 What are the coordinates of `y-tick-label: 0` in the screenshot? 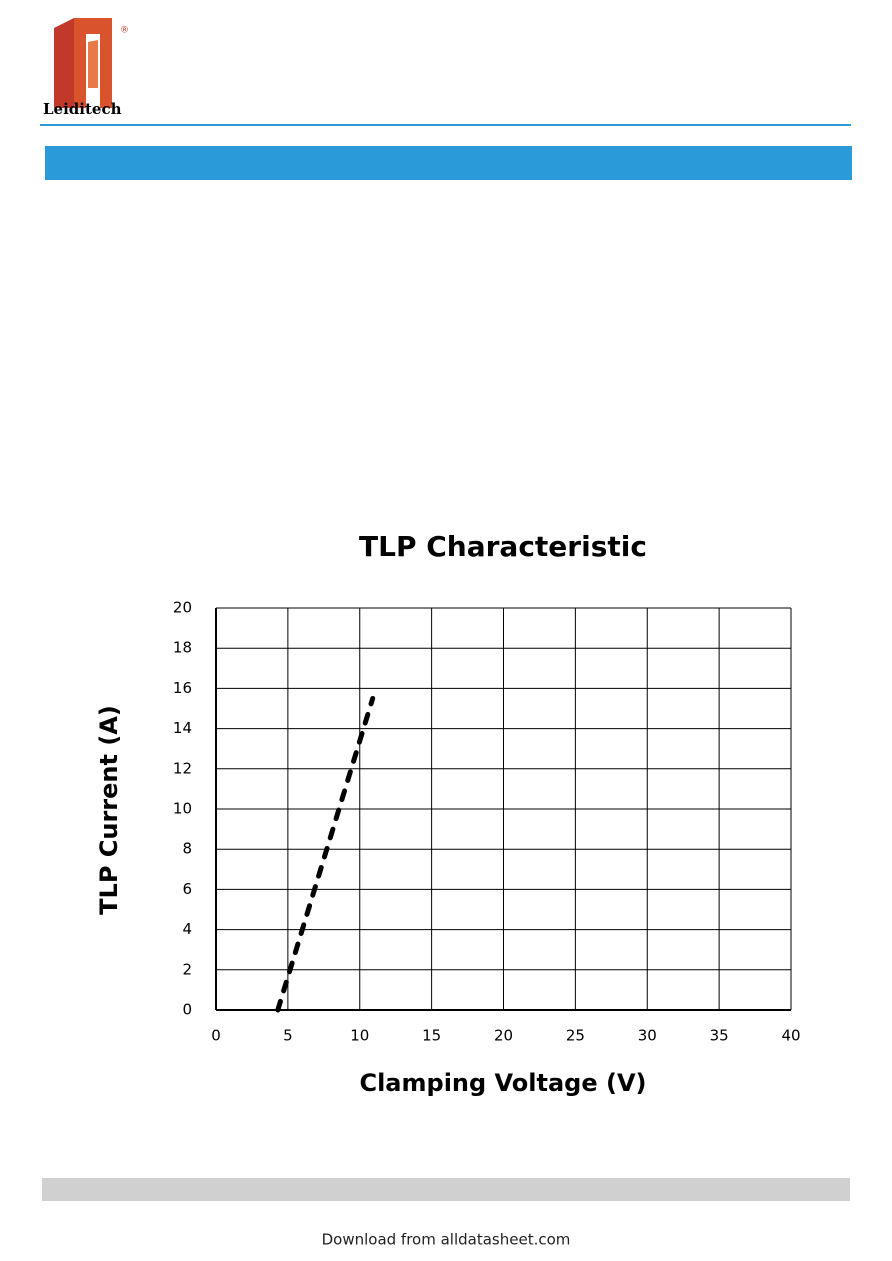 It's located at (187, 1010).